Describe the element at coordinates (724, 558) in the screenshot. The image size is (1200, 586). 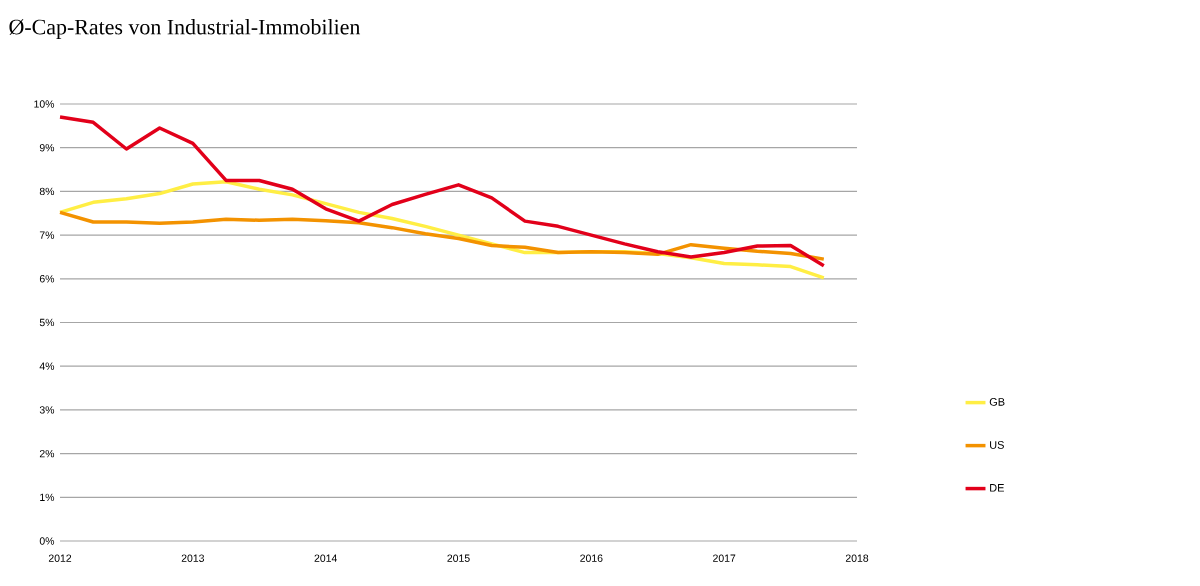
I see `x-tick-label: 2017` at that location.